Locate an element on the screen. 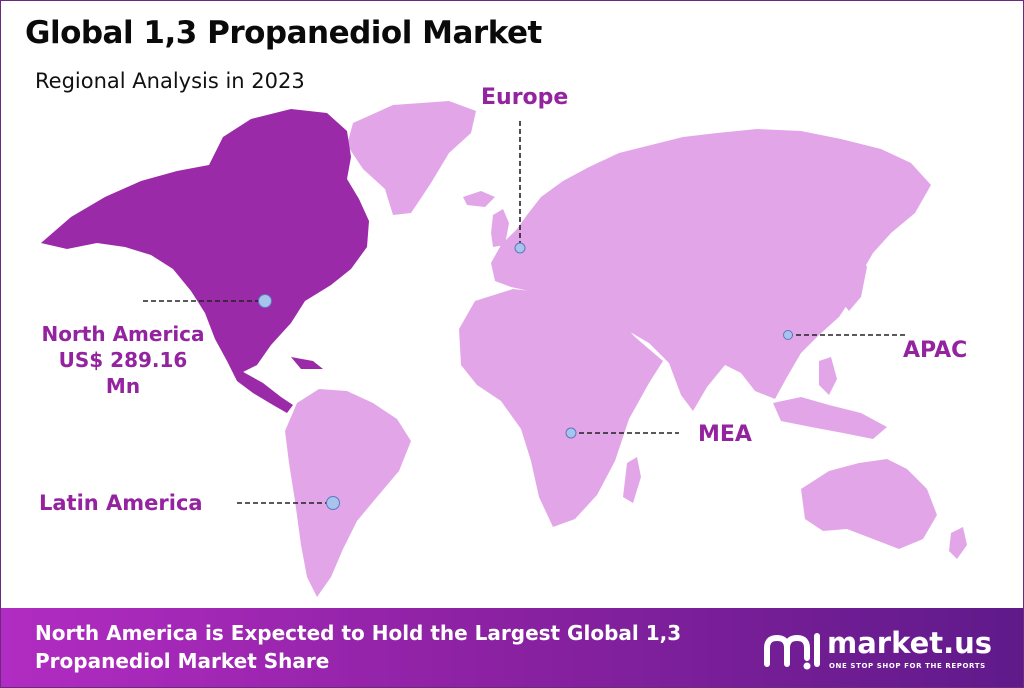 The height and width of the screenshot is (688, 1024). chart-title: Global 1,3 Propanediol Market is located at coordinates (283, 33).